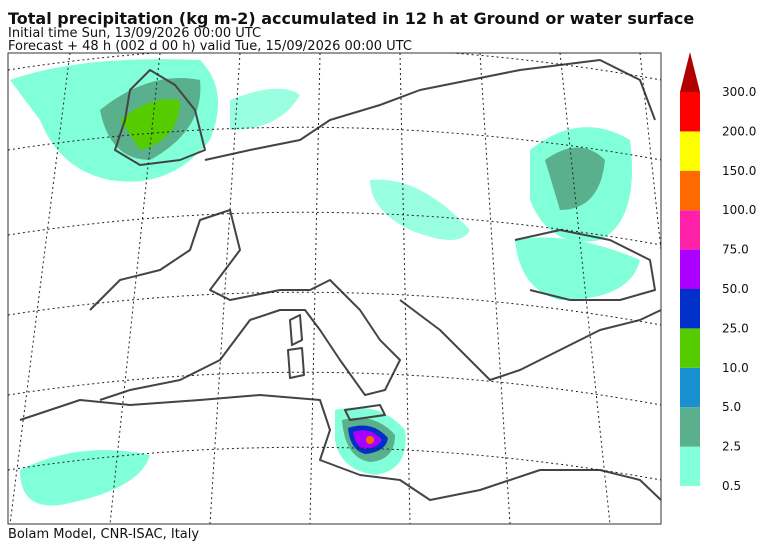 Image resolution: width=760 pixels, height=548 pixels. What do you see at coordinates (739, 210) in the screenshot?
I see `colorbar-label: 100.0` at bounding box center [739, 210].